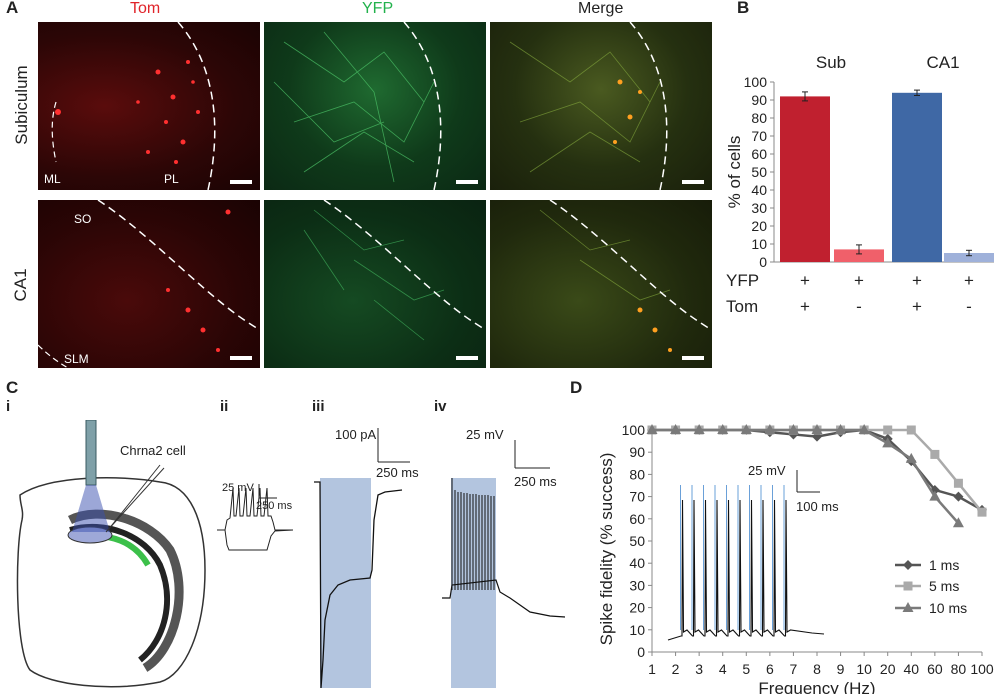  Describe the element at coordinates (12, 8) in the screenshot. I see `panel-label-a: A` at that location.